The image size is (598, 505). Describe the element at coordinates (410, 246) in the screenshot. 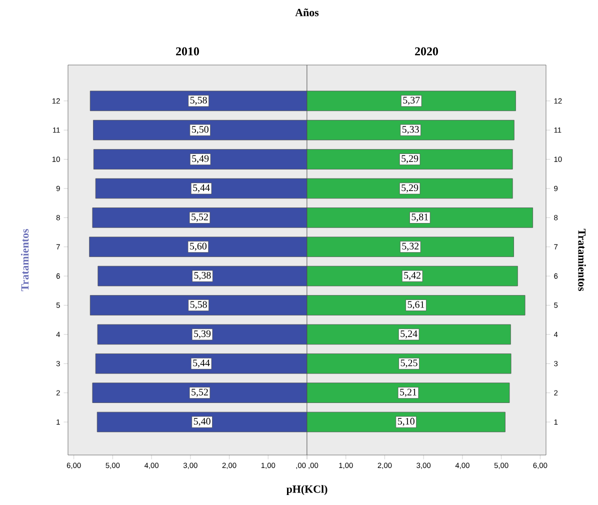

I see `data-label: 5,32` at that location.